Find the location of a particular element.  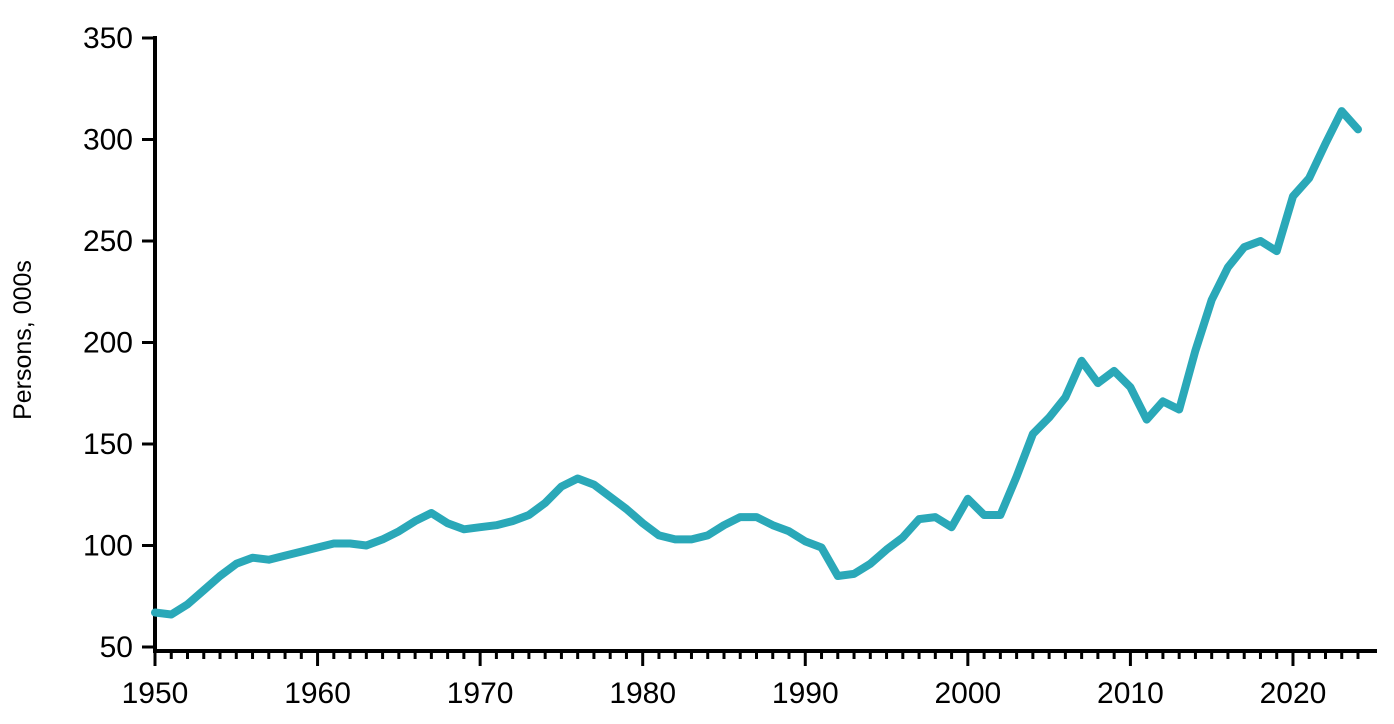

x-tick-label: 1950 is located at coordinates (155, 693).